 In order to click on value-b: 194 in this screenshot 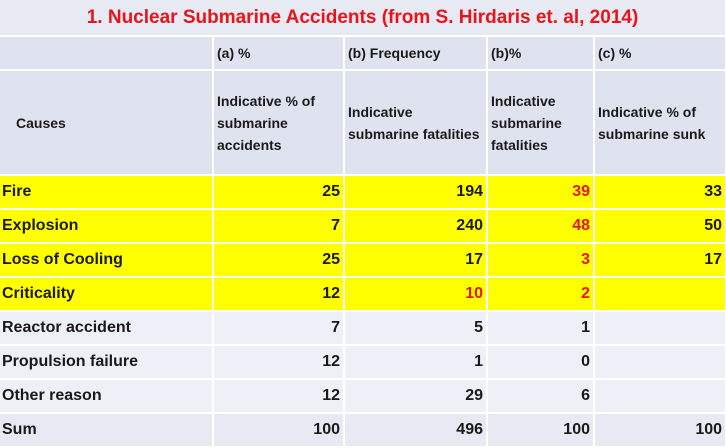, I will do `click(416, 192)`.